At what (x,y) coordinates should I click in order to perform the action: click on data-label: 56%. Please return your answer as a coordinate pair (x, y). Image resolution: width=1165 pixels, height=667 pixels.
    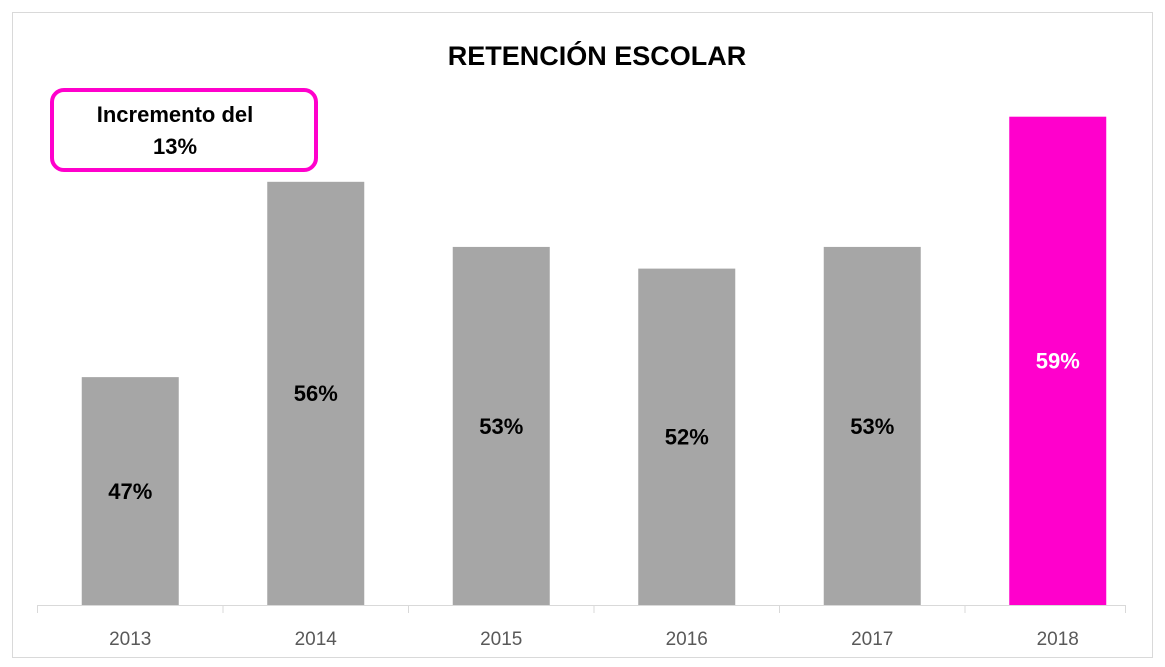
    Looking at the image, I should click on (316, 393).